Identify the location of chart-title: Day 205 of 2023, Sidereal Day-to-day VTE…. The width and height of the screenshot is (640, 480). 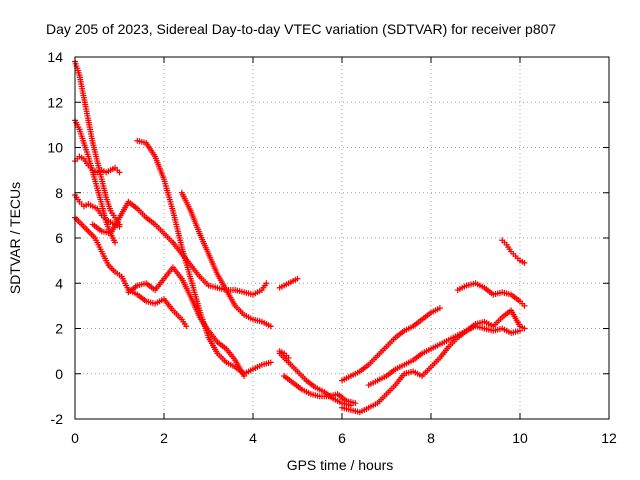
(301, 29).